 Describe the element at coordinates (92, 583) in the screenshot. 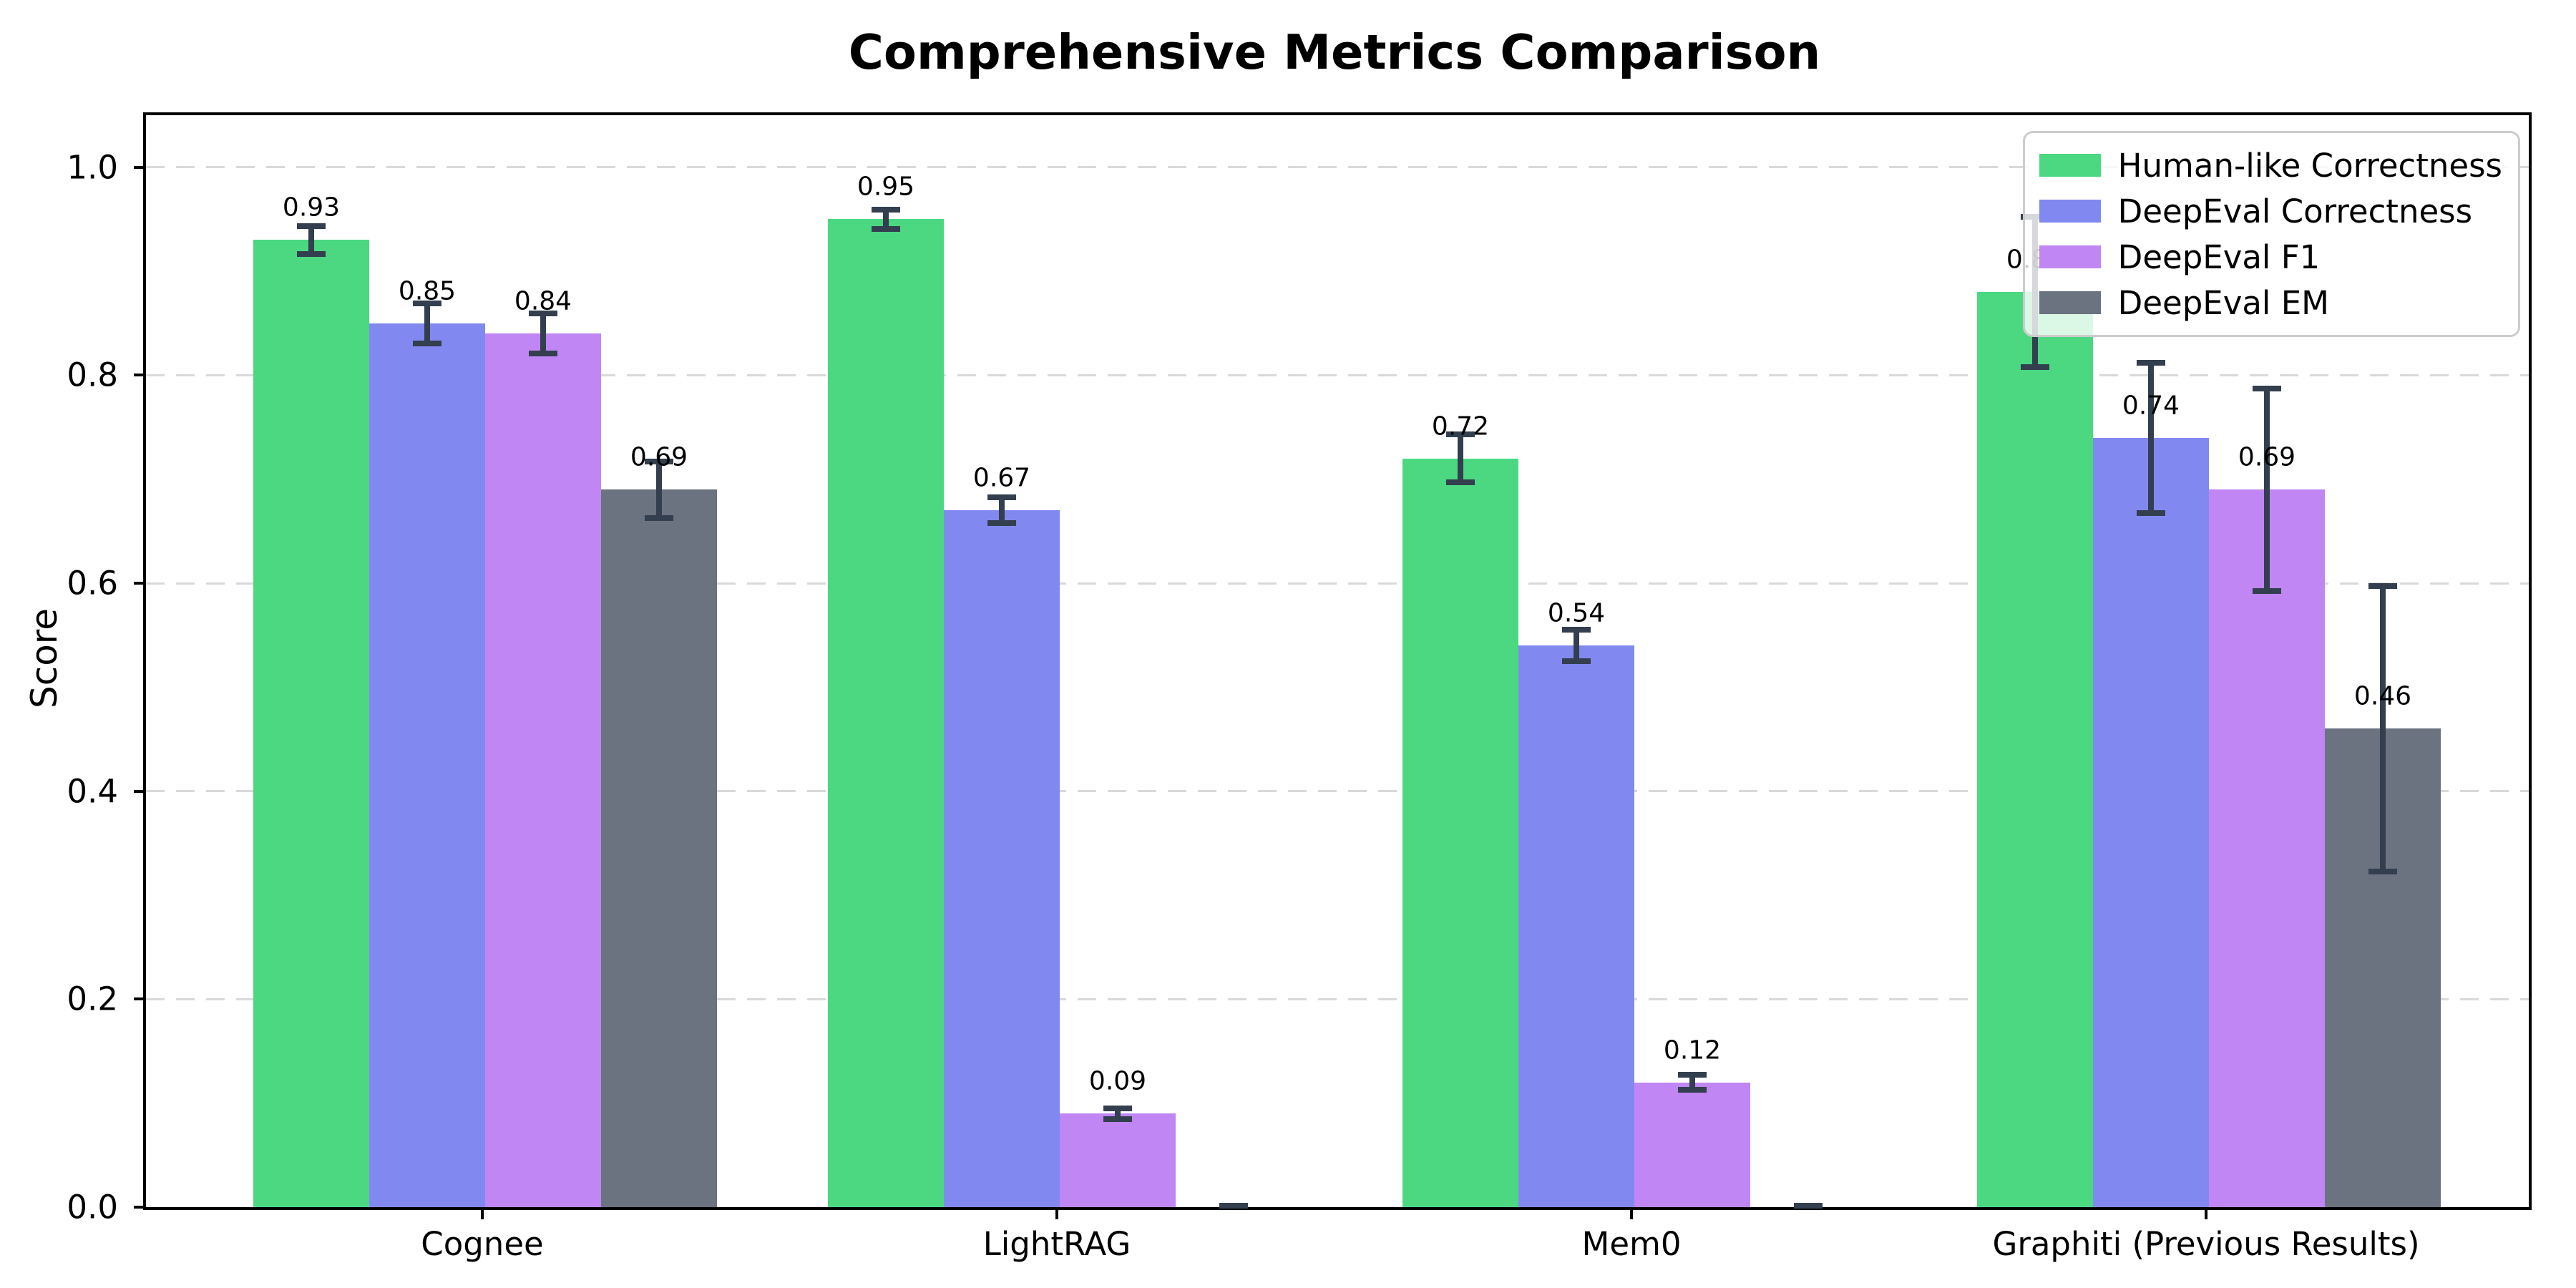

I see `y-tick-label: 0.6` at that location.